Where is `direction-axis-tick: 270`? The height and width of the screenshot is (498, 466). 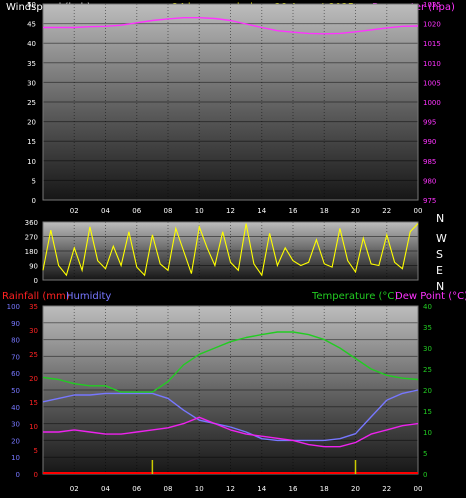
direction-axis-tick: 270 is located at coordinates (31, 238).